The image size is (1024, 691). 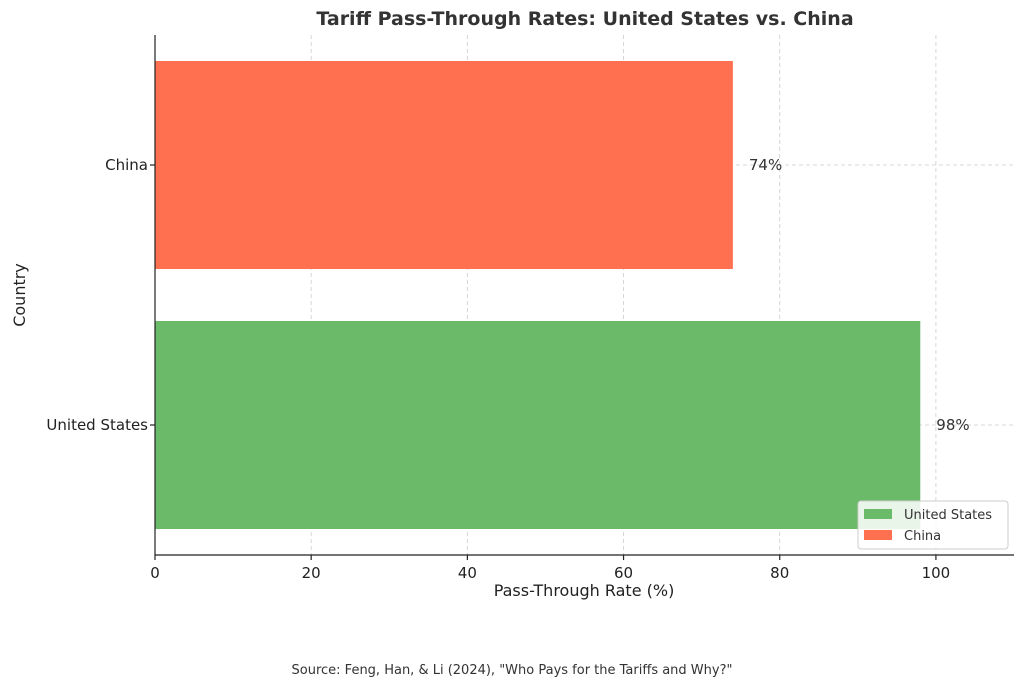 I want to click on y-axis-label: Country, so click(x=19, y=295).